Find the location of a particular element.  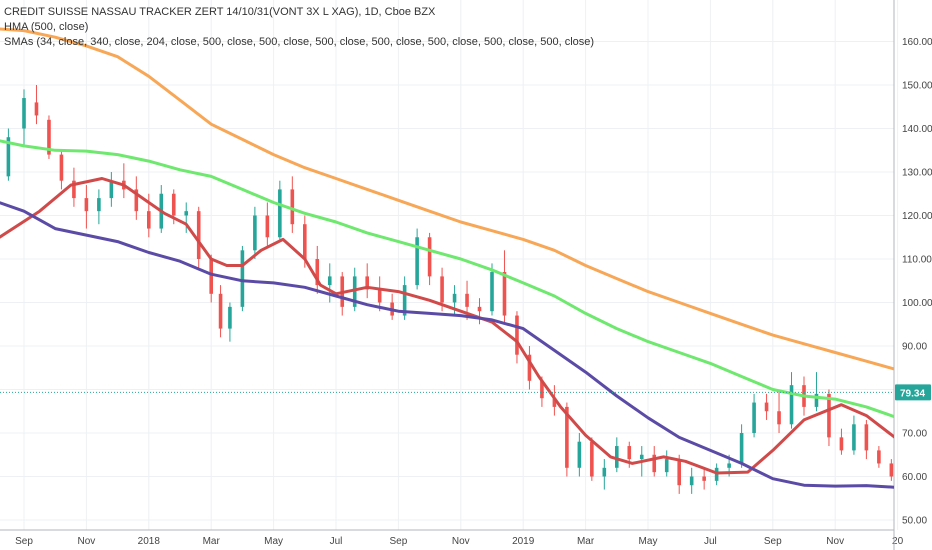

x-tick-label: Sep is located at coordinates (24, 541).